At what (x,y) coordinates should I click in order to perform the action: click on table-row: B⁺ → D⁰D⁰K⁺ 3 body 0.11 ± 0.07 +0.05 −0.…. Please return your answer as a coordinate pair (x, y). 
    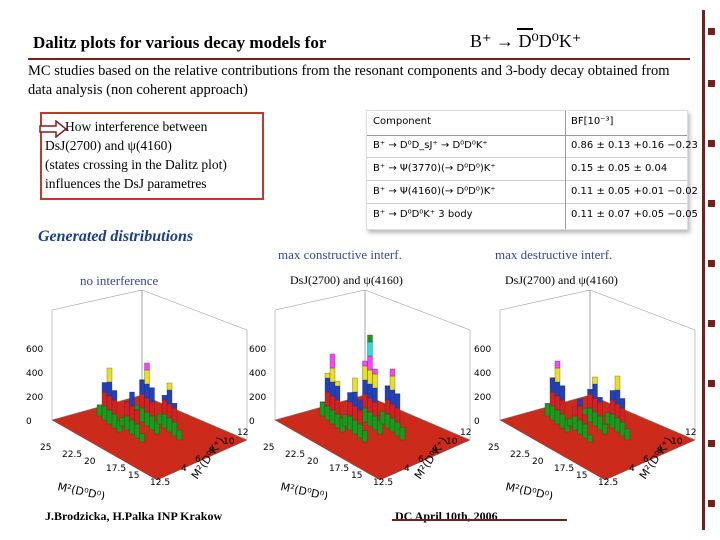
    Looking at the image, I should click on (532, 215).